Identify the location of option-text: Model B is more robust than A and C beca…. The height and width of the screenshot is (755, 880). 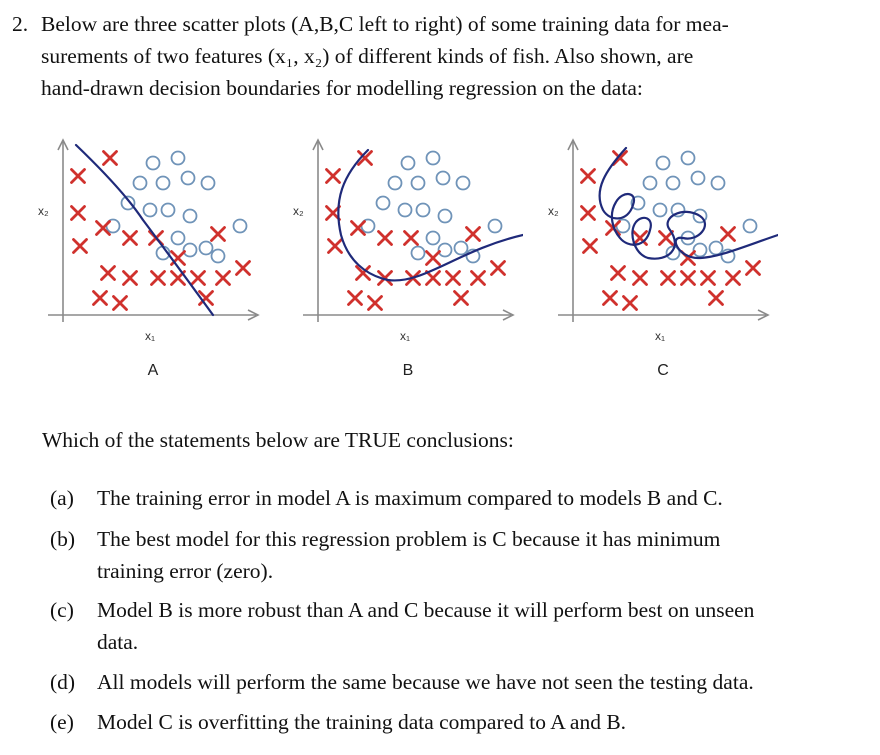
(426, 610).